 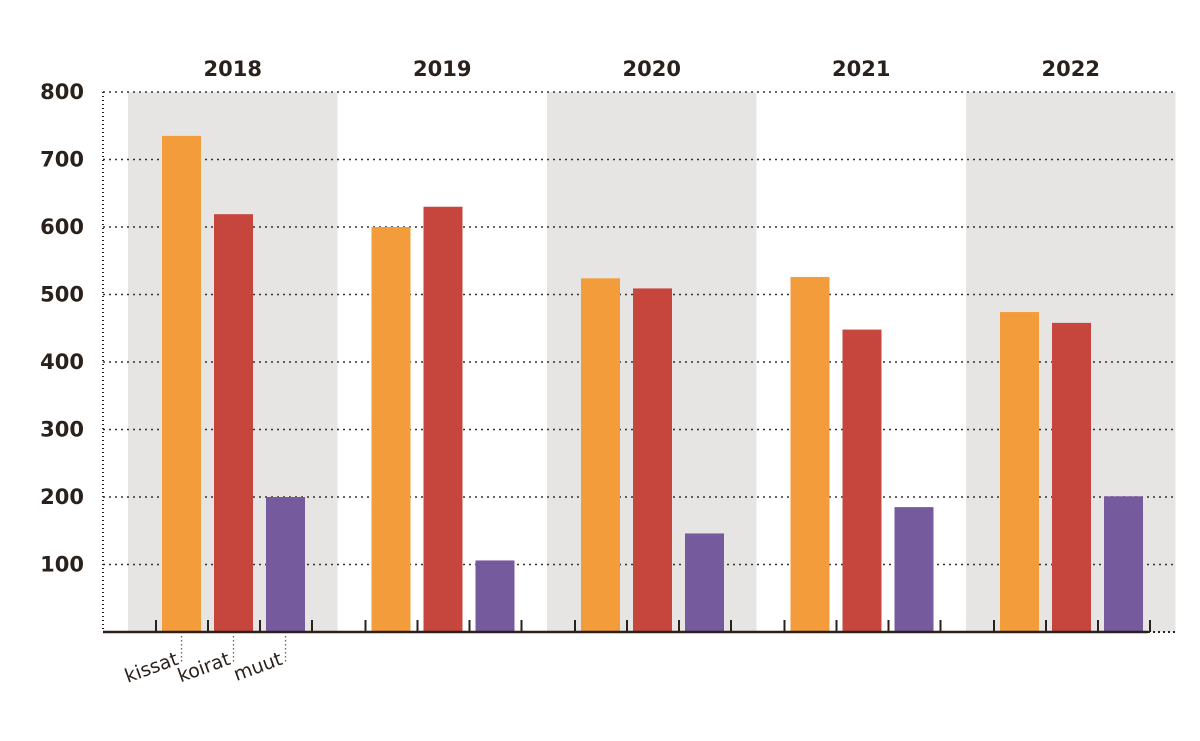 I want to click on series-label-muut: muut, so click(x=258, y=667).